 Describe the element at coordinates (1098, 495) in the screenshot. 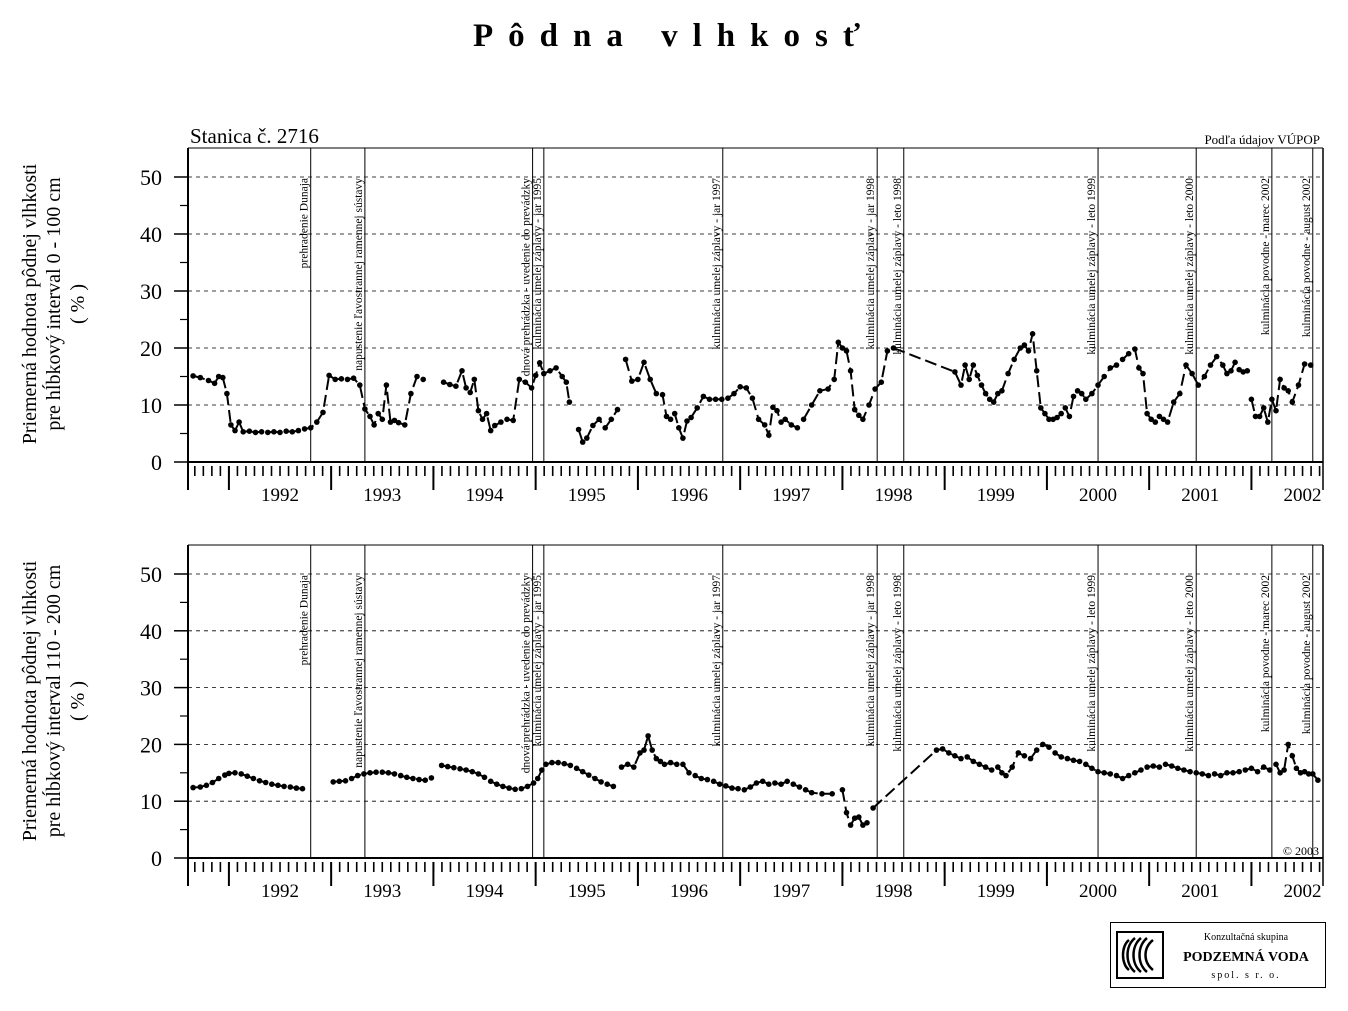

I see `x-year-label: 2000` at that location.